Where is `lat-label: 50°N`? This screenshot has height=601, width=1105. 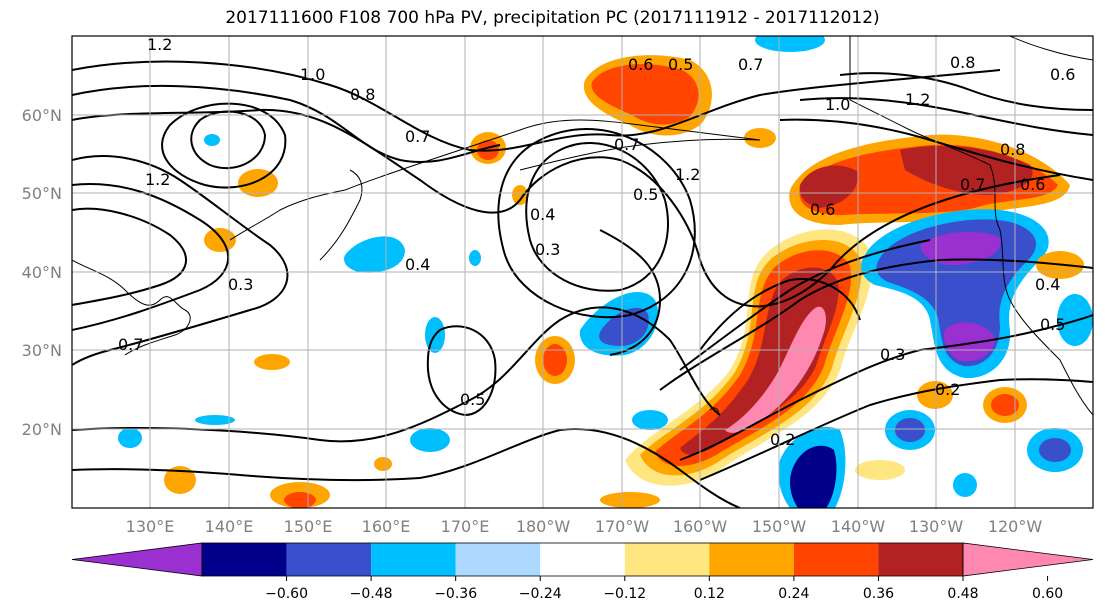
lat-label: 50°N is located at coordinates (42, 193).